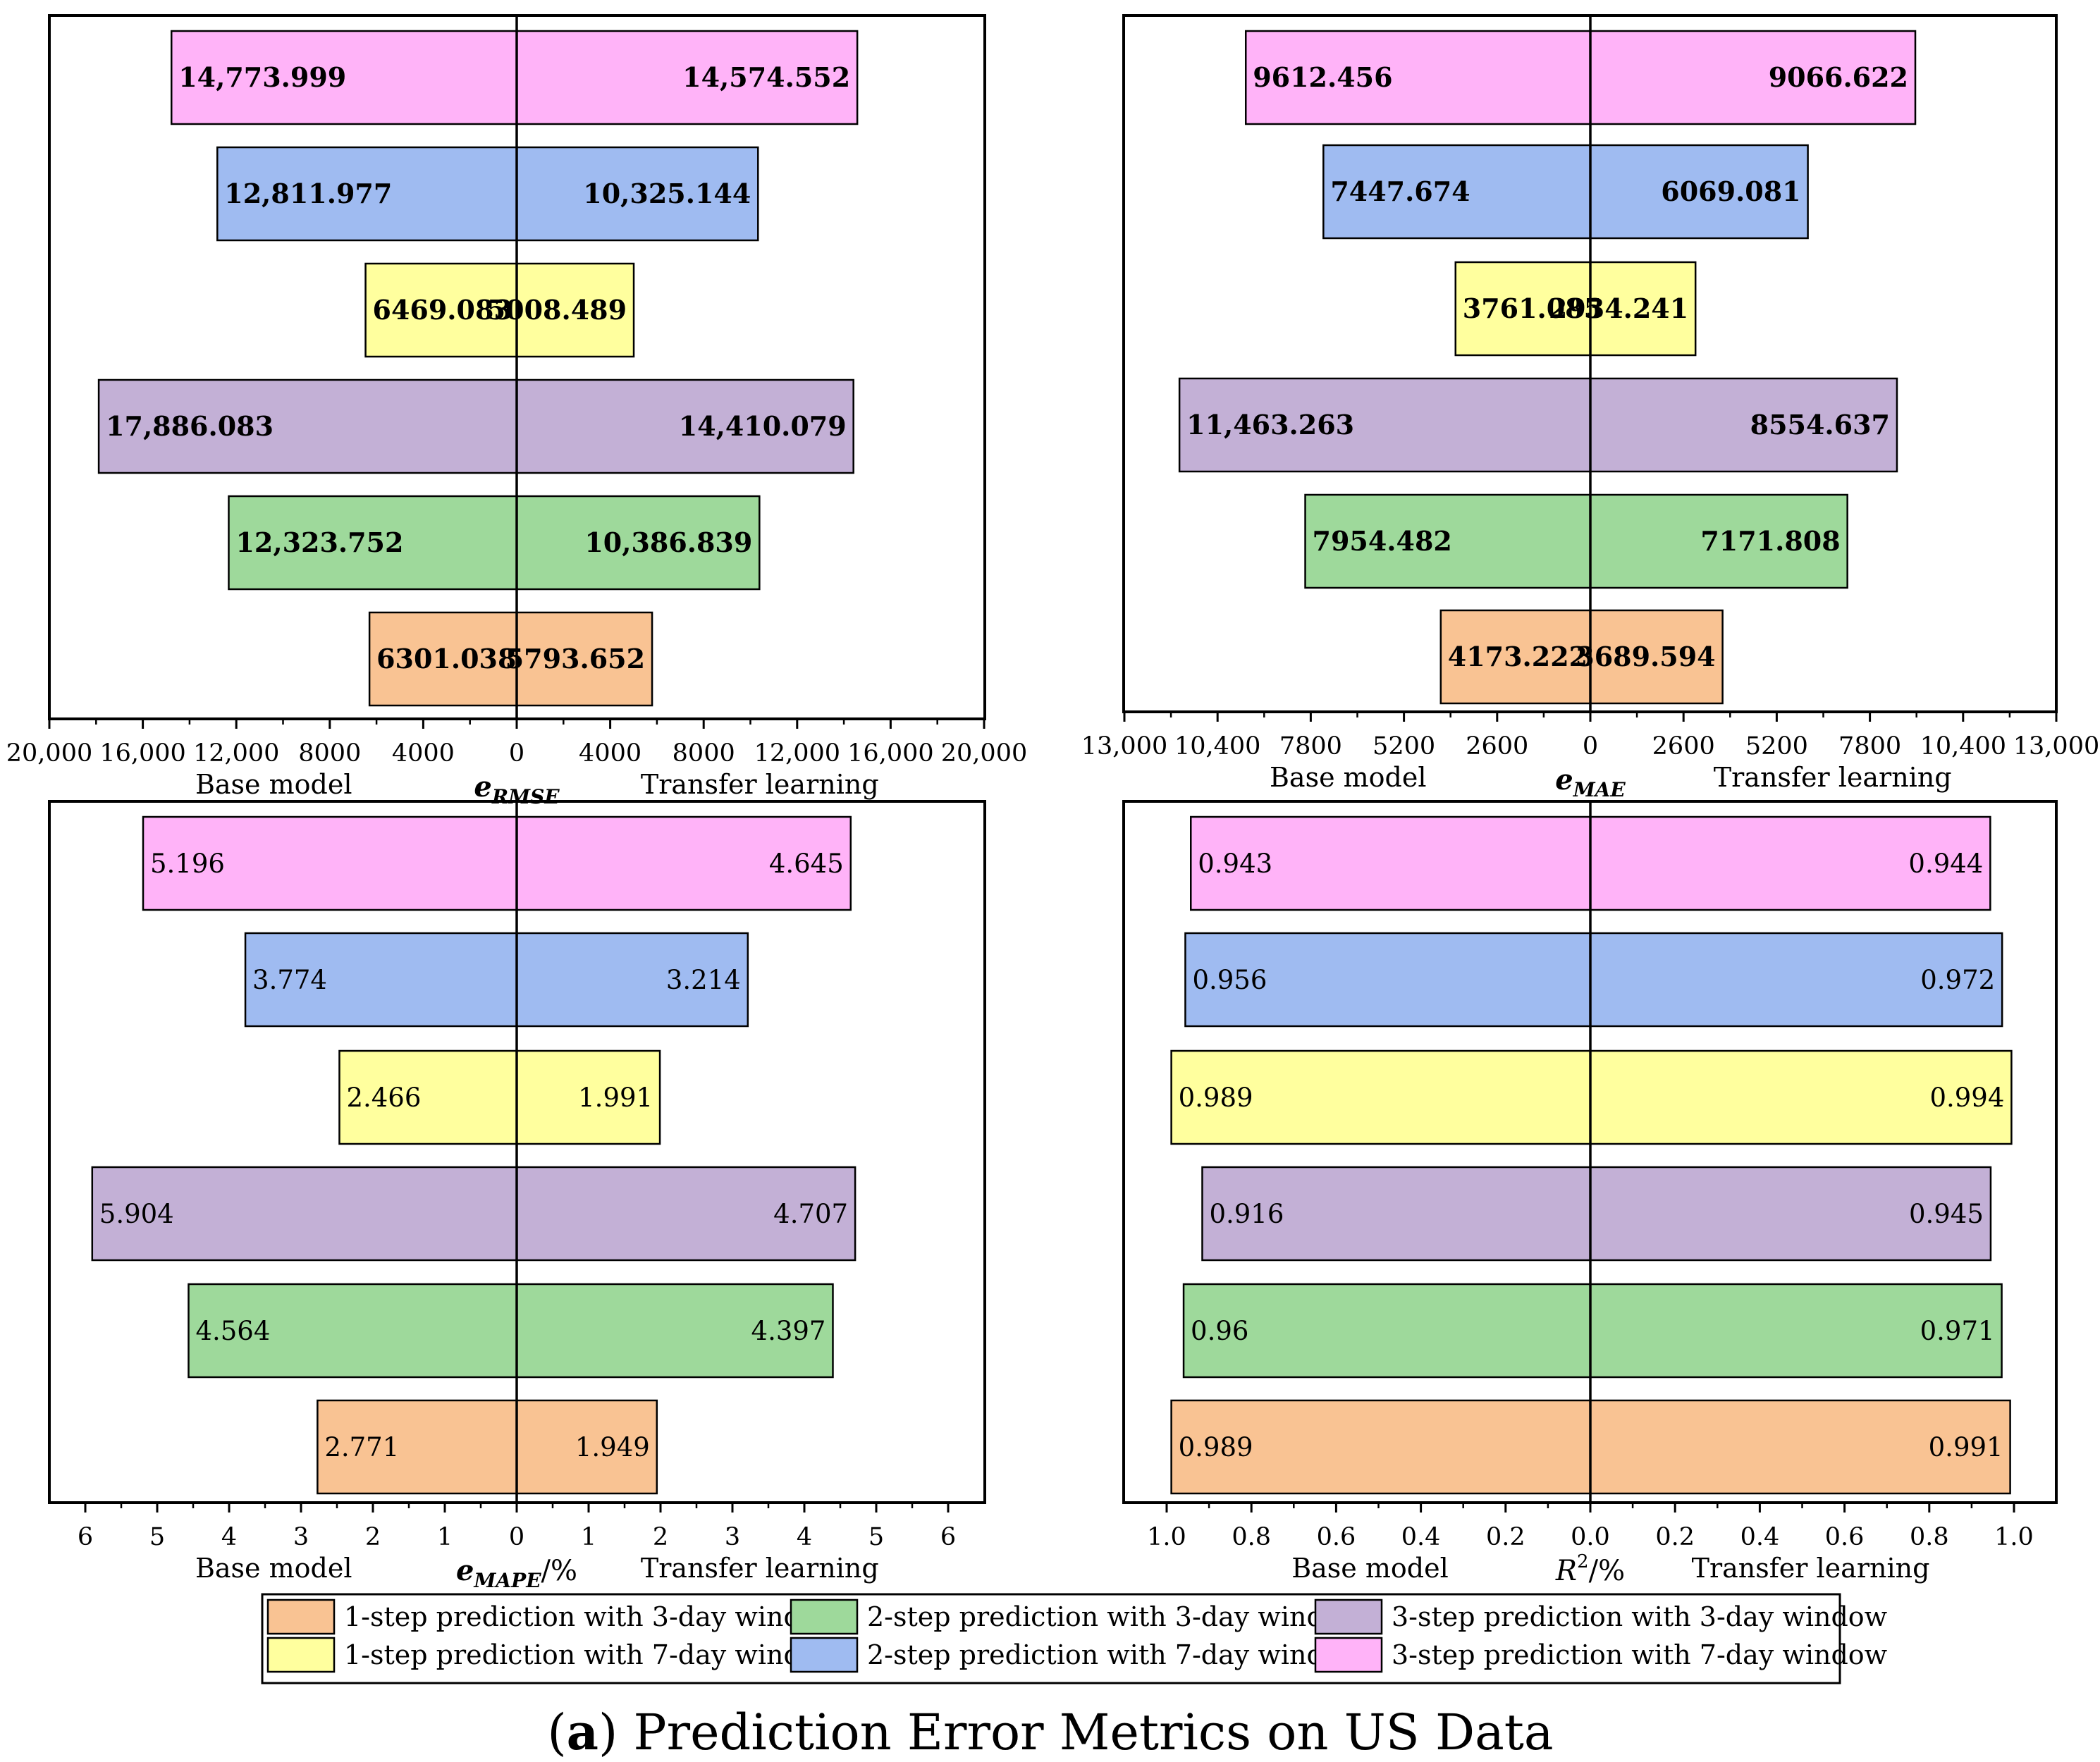 Image resolution: width=2100 pixels, height=1762 pixels. Describe the element at coordinates (811, 1214) in the screenshot. I see `data-label-transfer-4: 4.707` at that location.